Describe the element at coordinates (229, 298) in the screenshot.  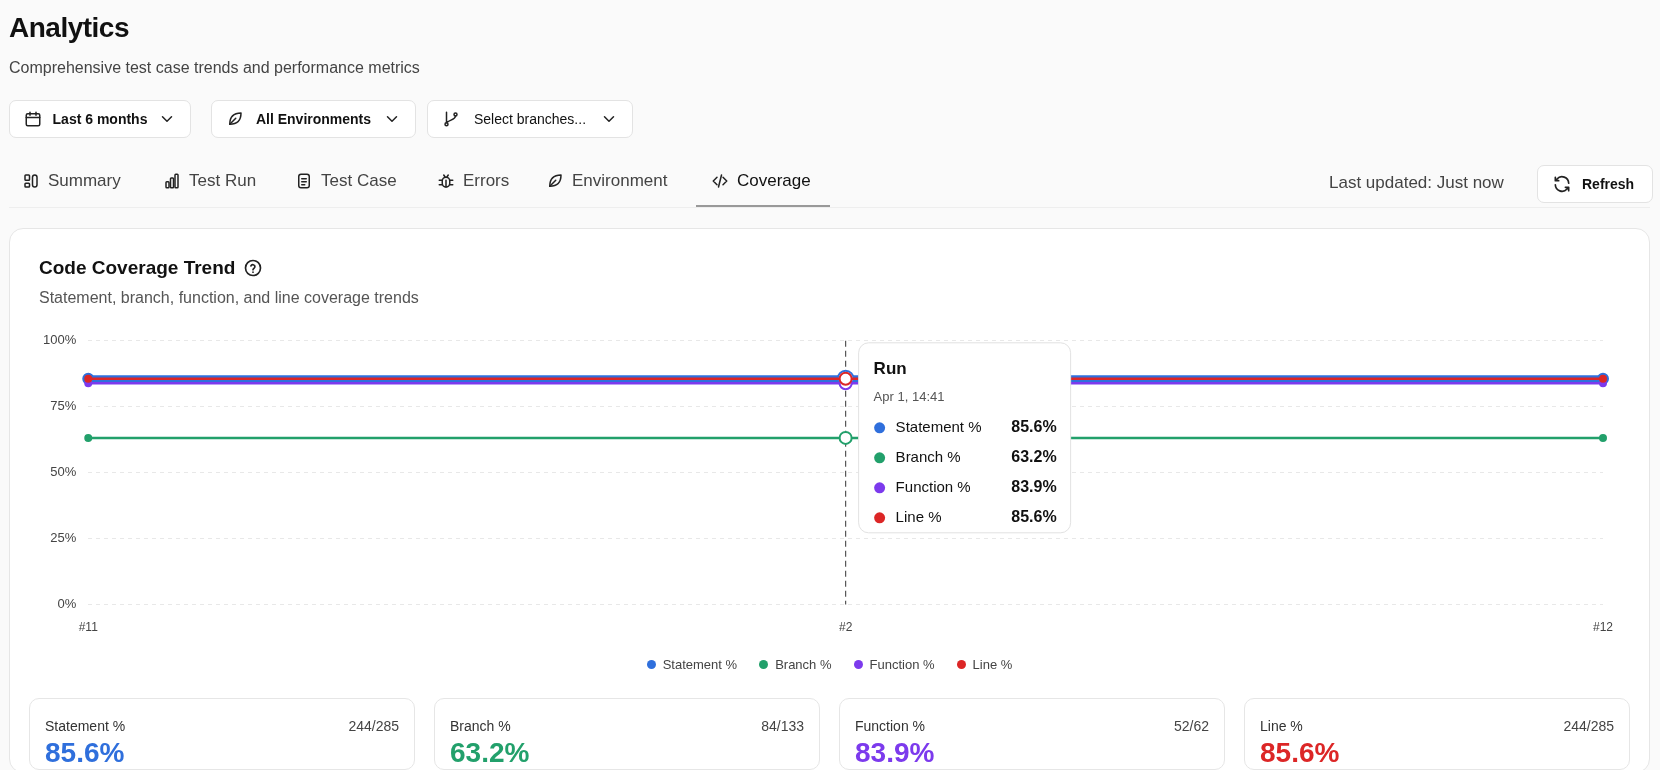
I see `chart-subtitle: Statement, branch, function, and line coverage trends` at that location.